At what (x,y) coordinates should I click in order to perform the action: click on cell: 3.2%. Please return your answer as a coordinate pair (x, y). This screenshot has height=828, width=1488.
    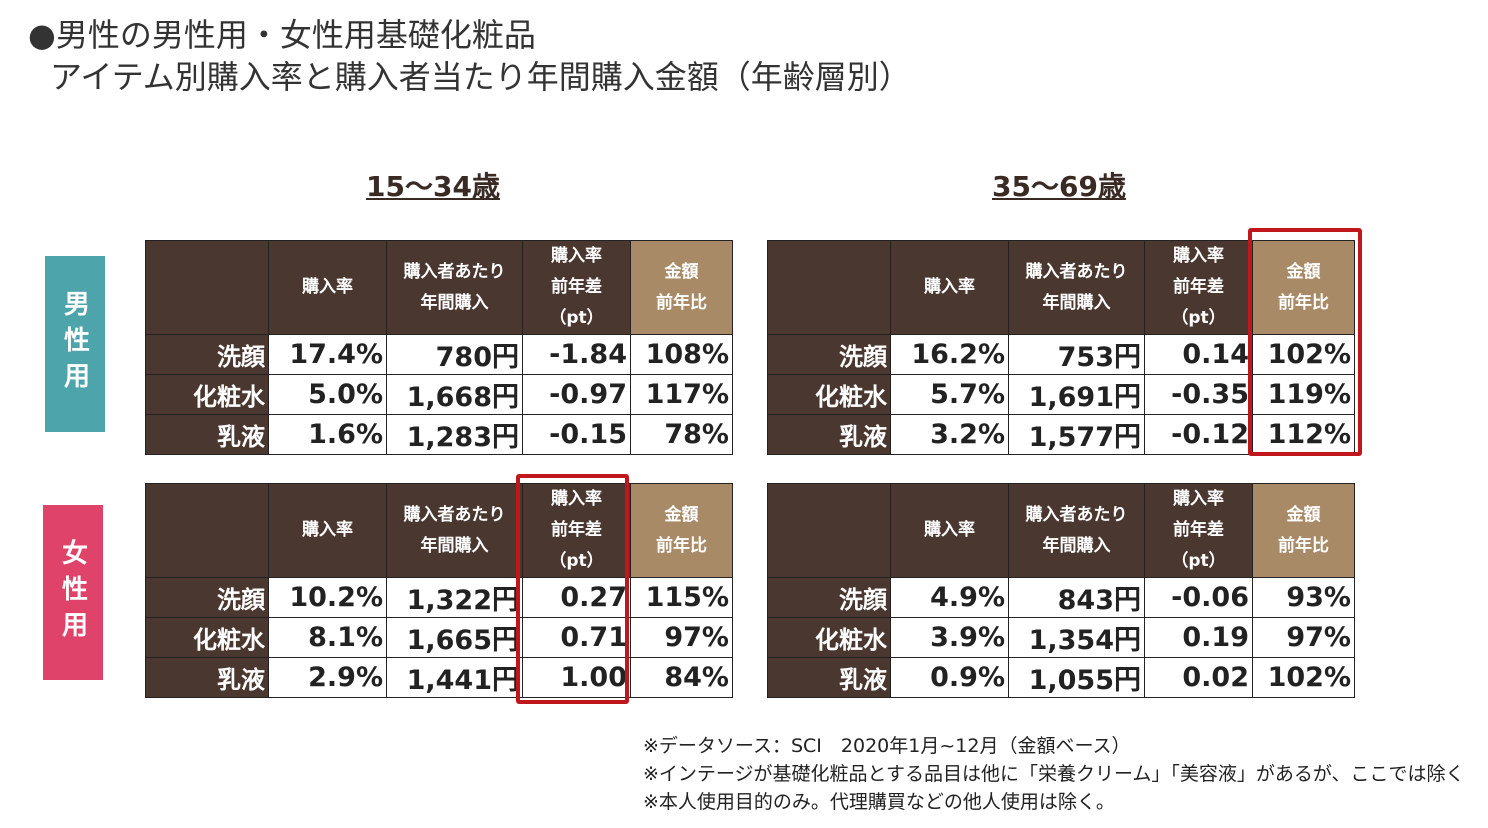
    Looking at the image, I should click on (949, 434).